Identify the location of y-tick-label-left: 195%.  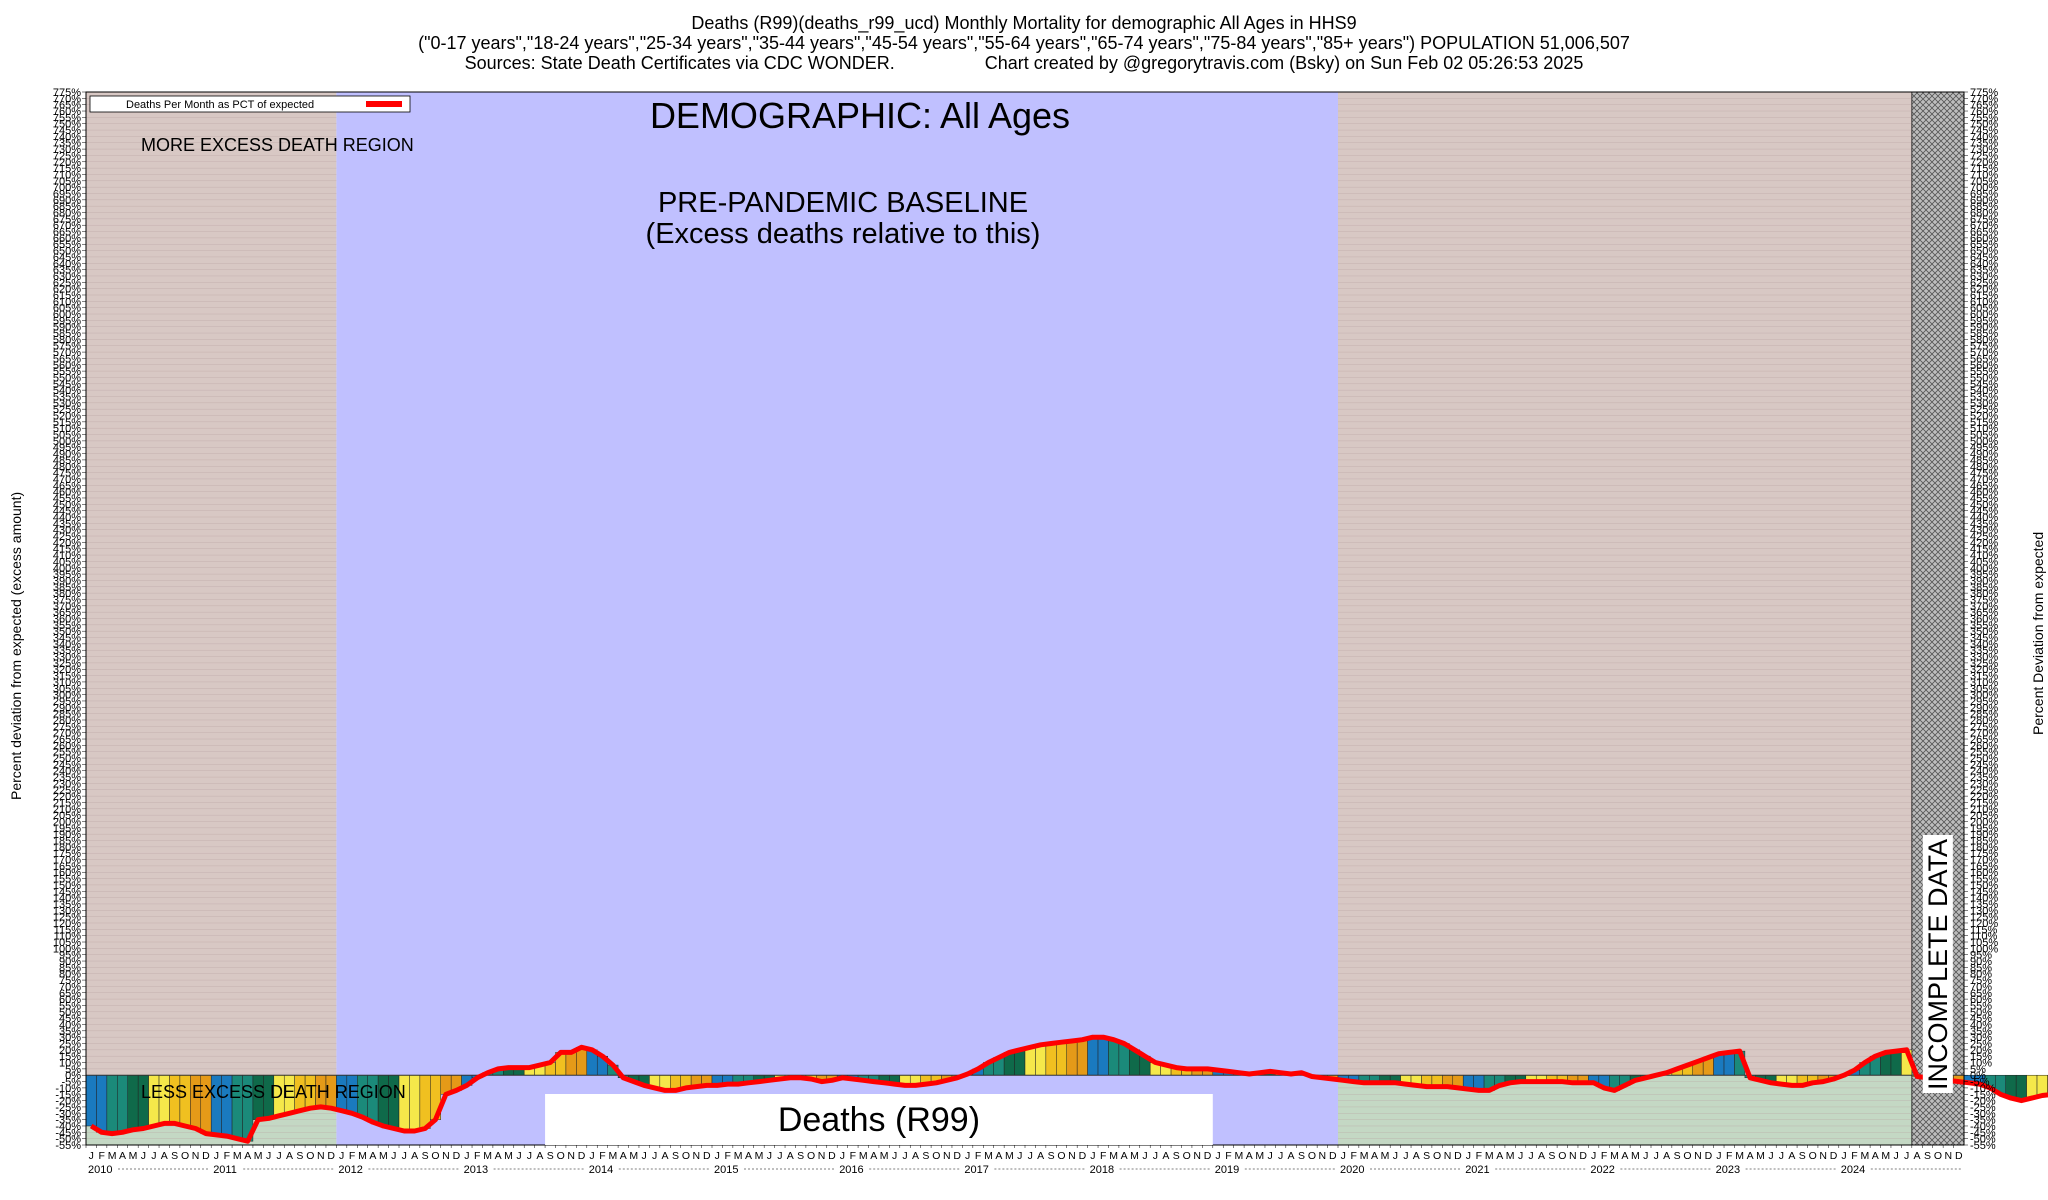
(67, 829).